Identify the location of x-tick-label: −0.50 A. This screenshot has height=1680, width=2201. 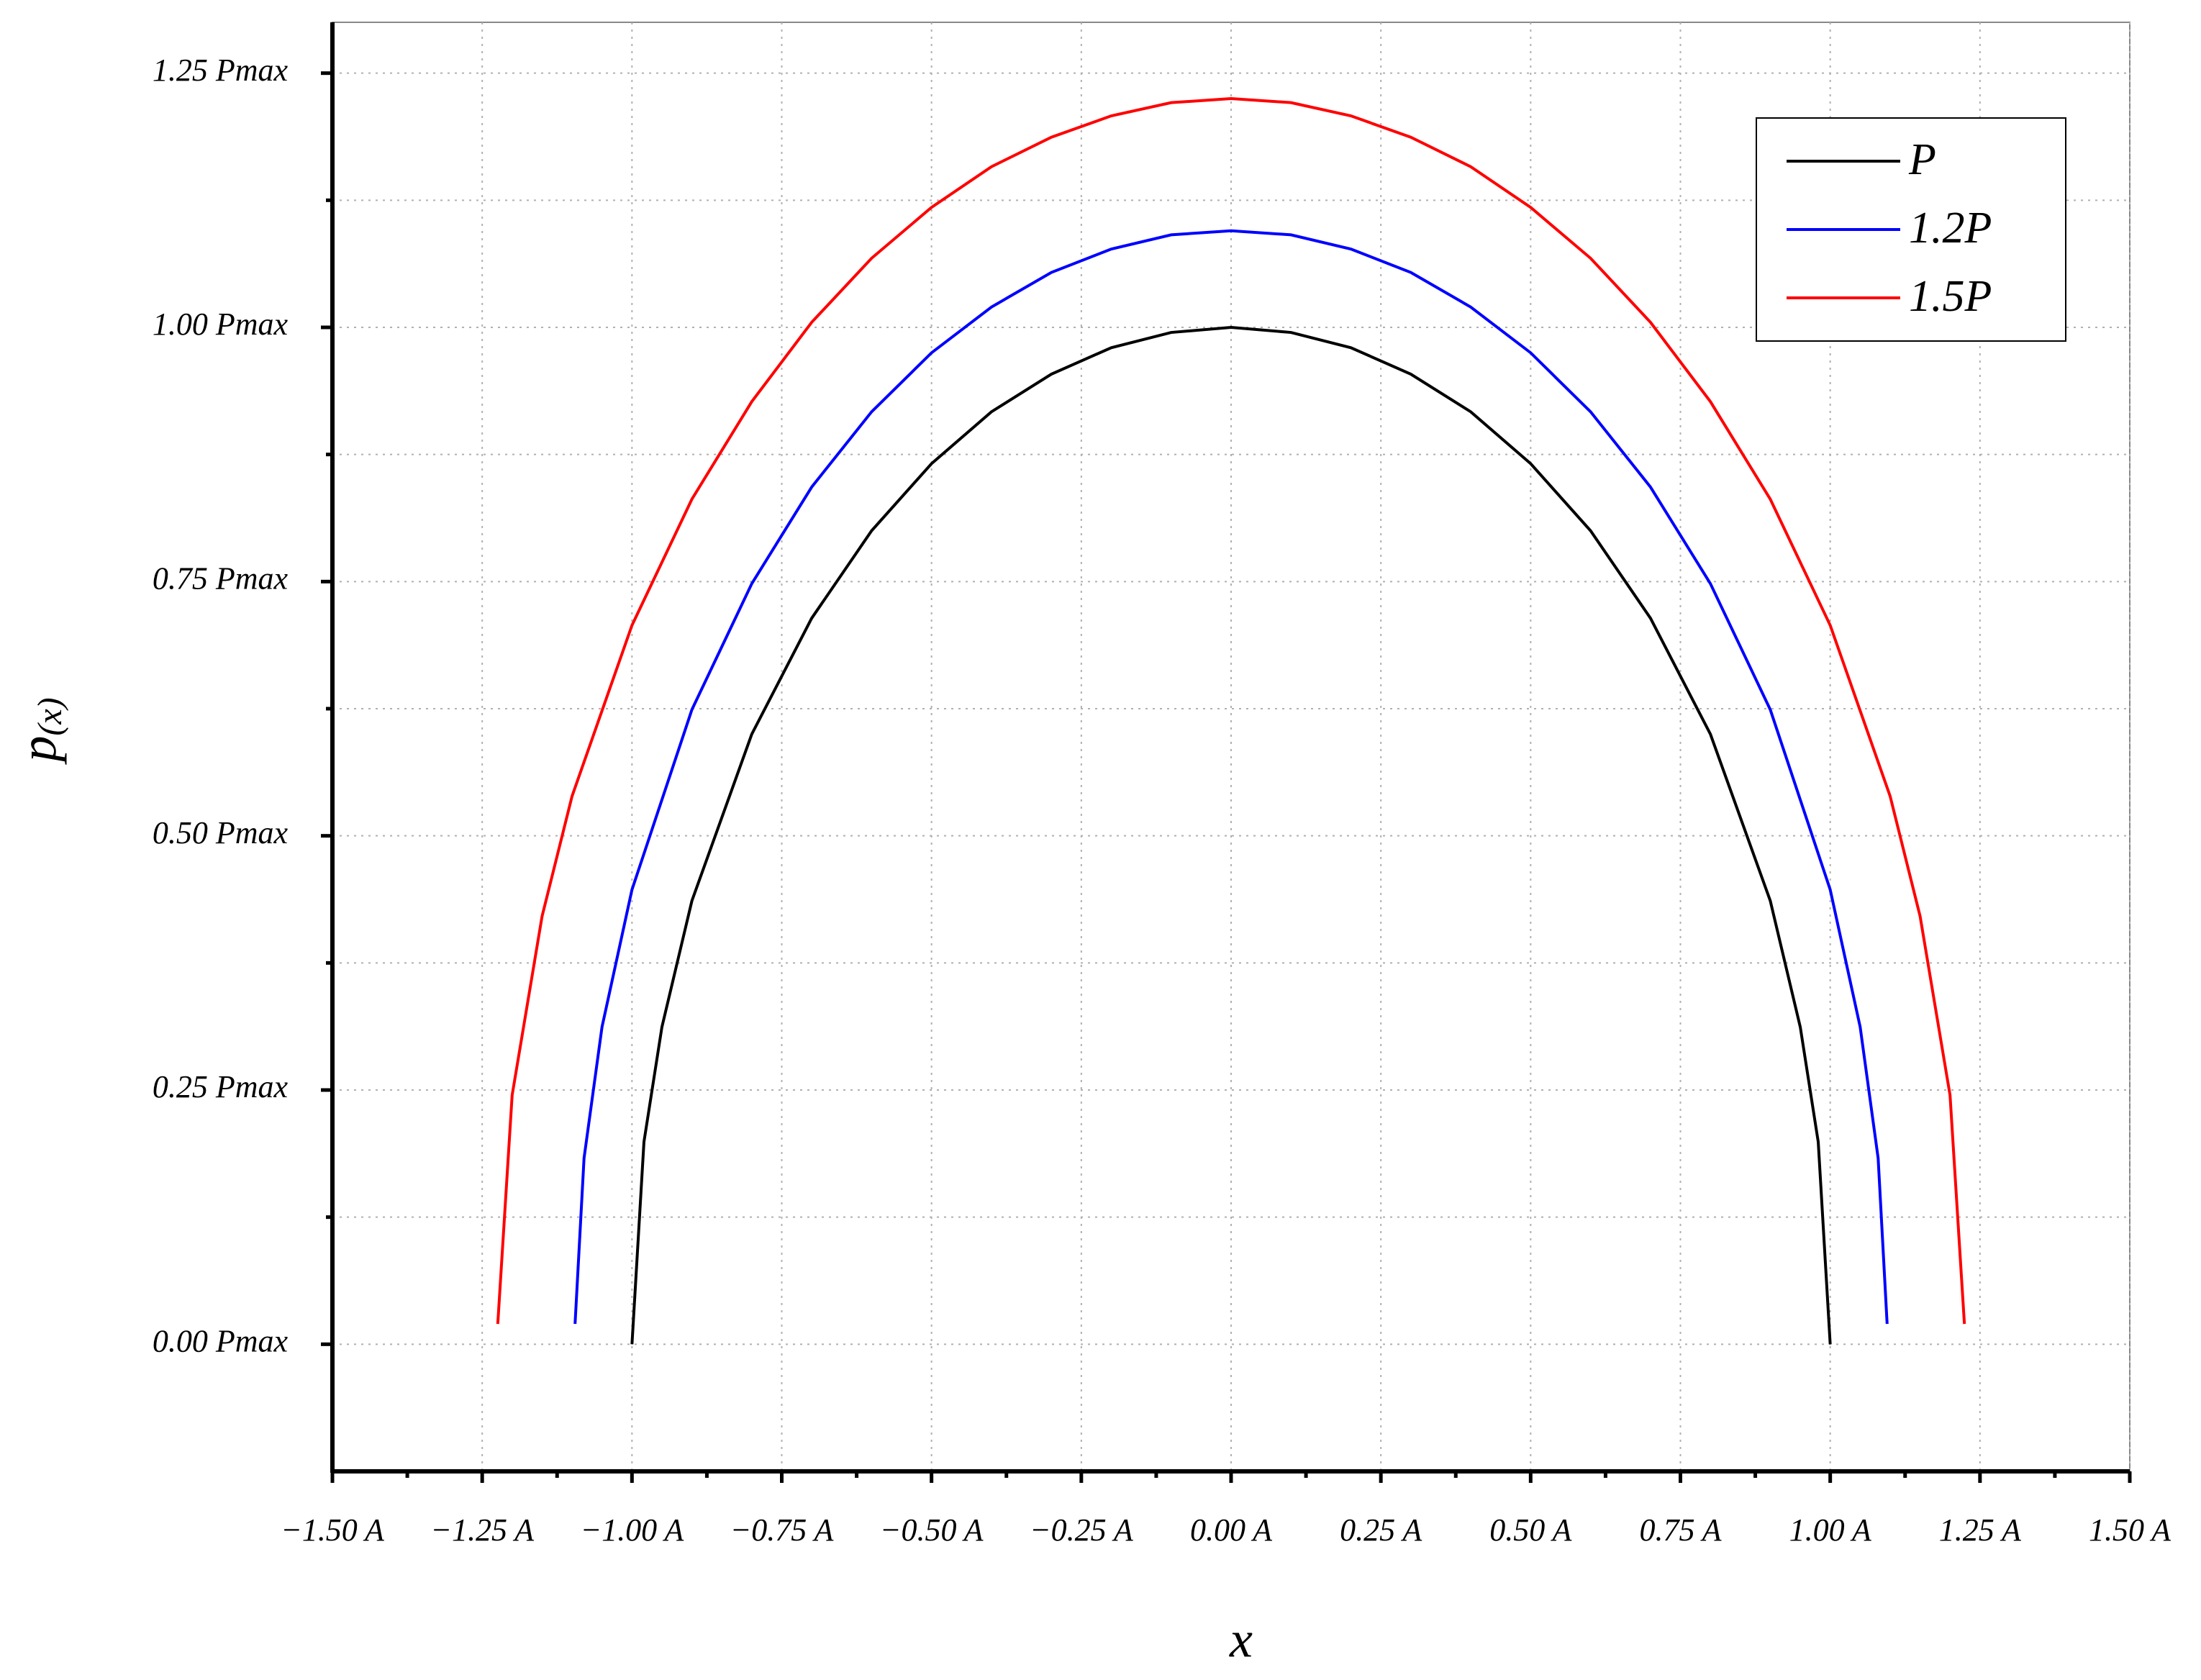
(932, 1530).